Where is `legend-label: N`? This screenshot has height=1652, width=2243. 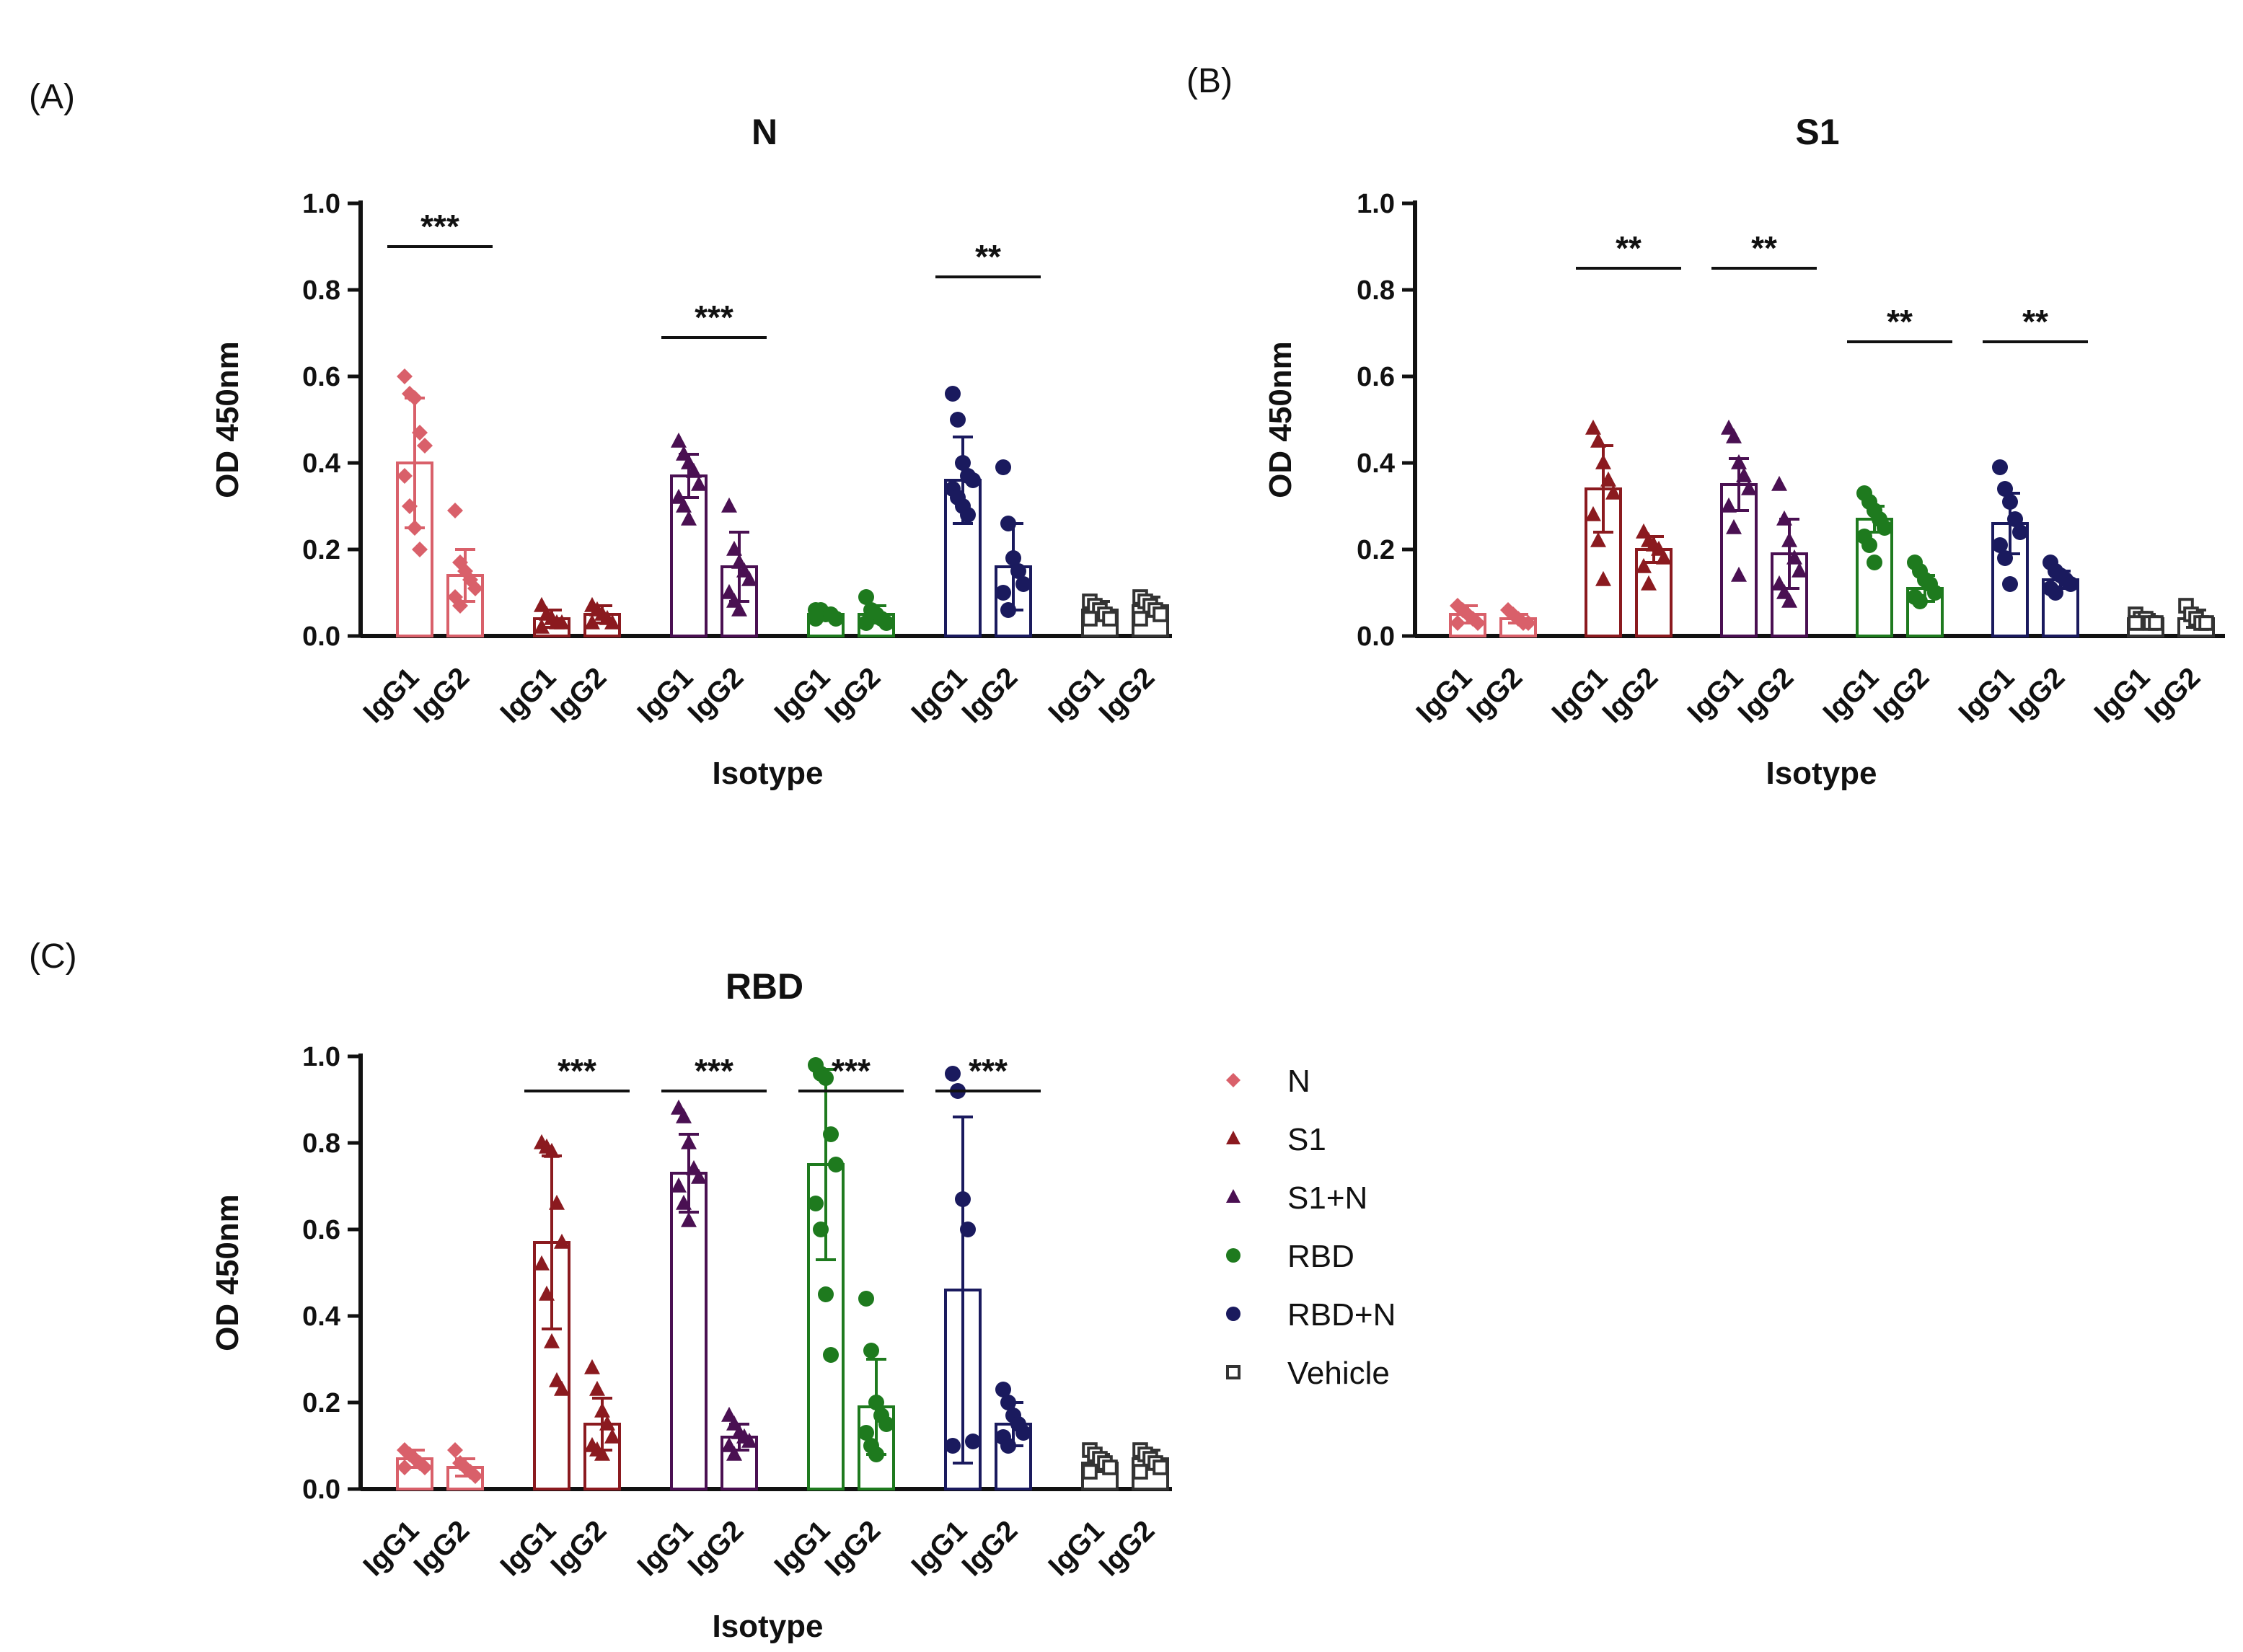
legend-label: N is located at coordinates (1298, 1081).